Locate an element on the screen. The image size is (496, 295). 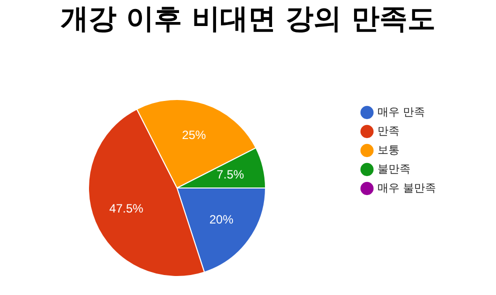
chart-title: 개강 이후 비대면 강의 만족도 is located at coordinates (248, 19).